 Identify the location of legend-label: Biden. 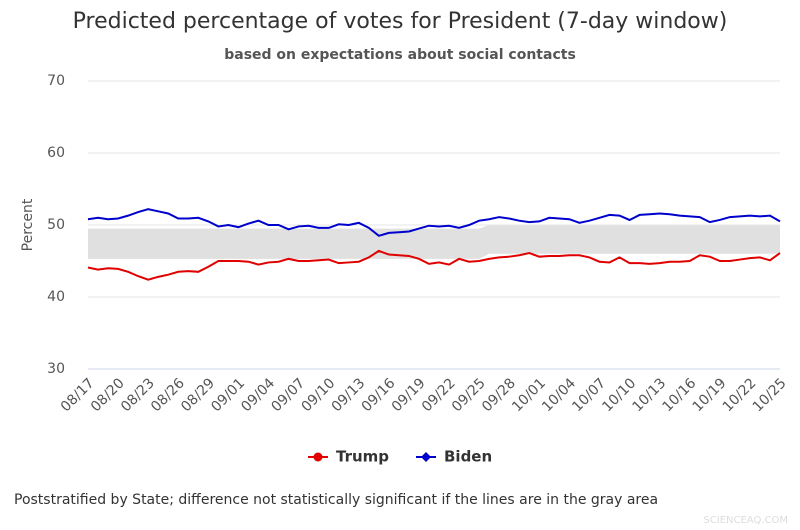
(468, 457).